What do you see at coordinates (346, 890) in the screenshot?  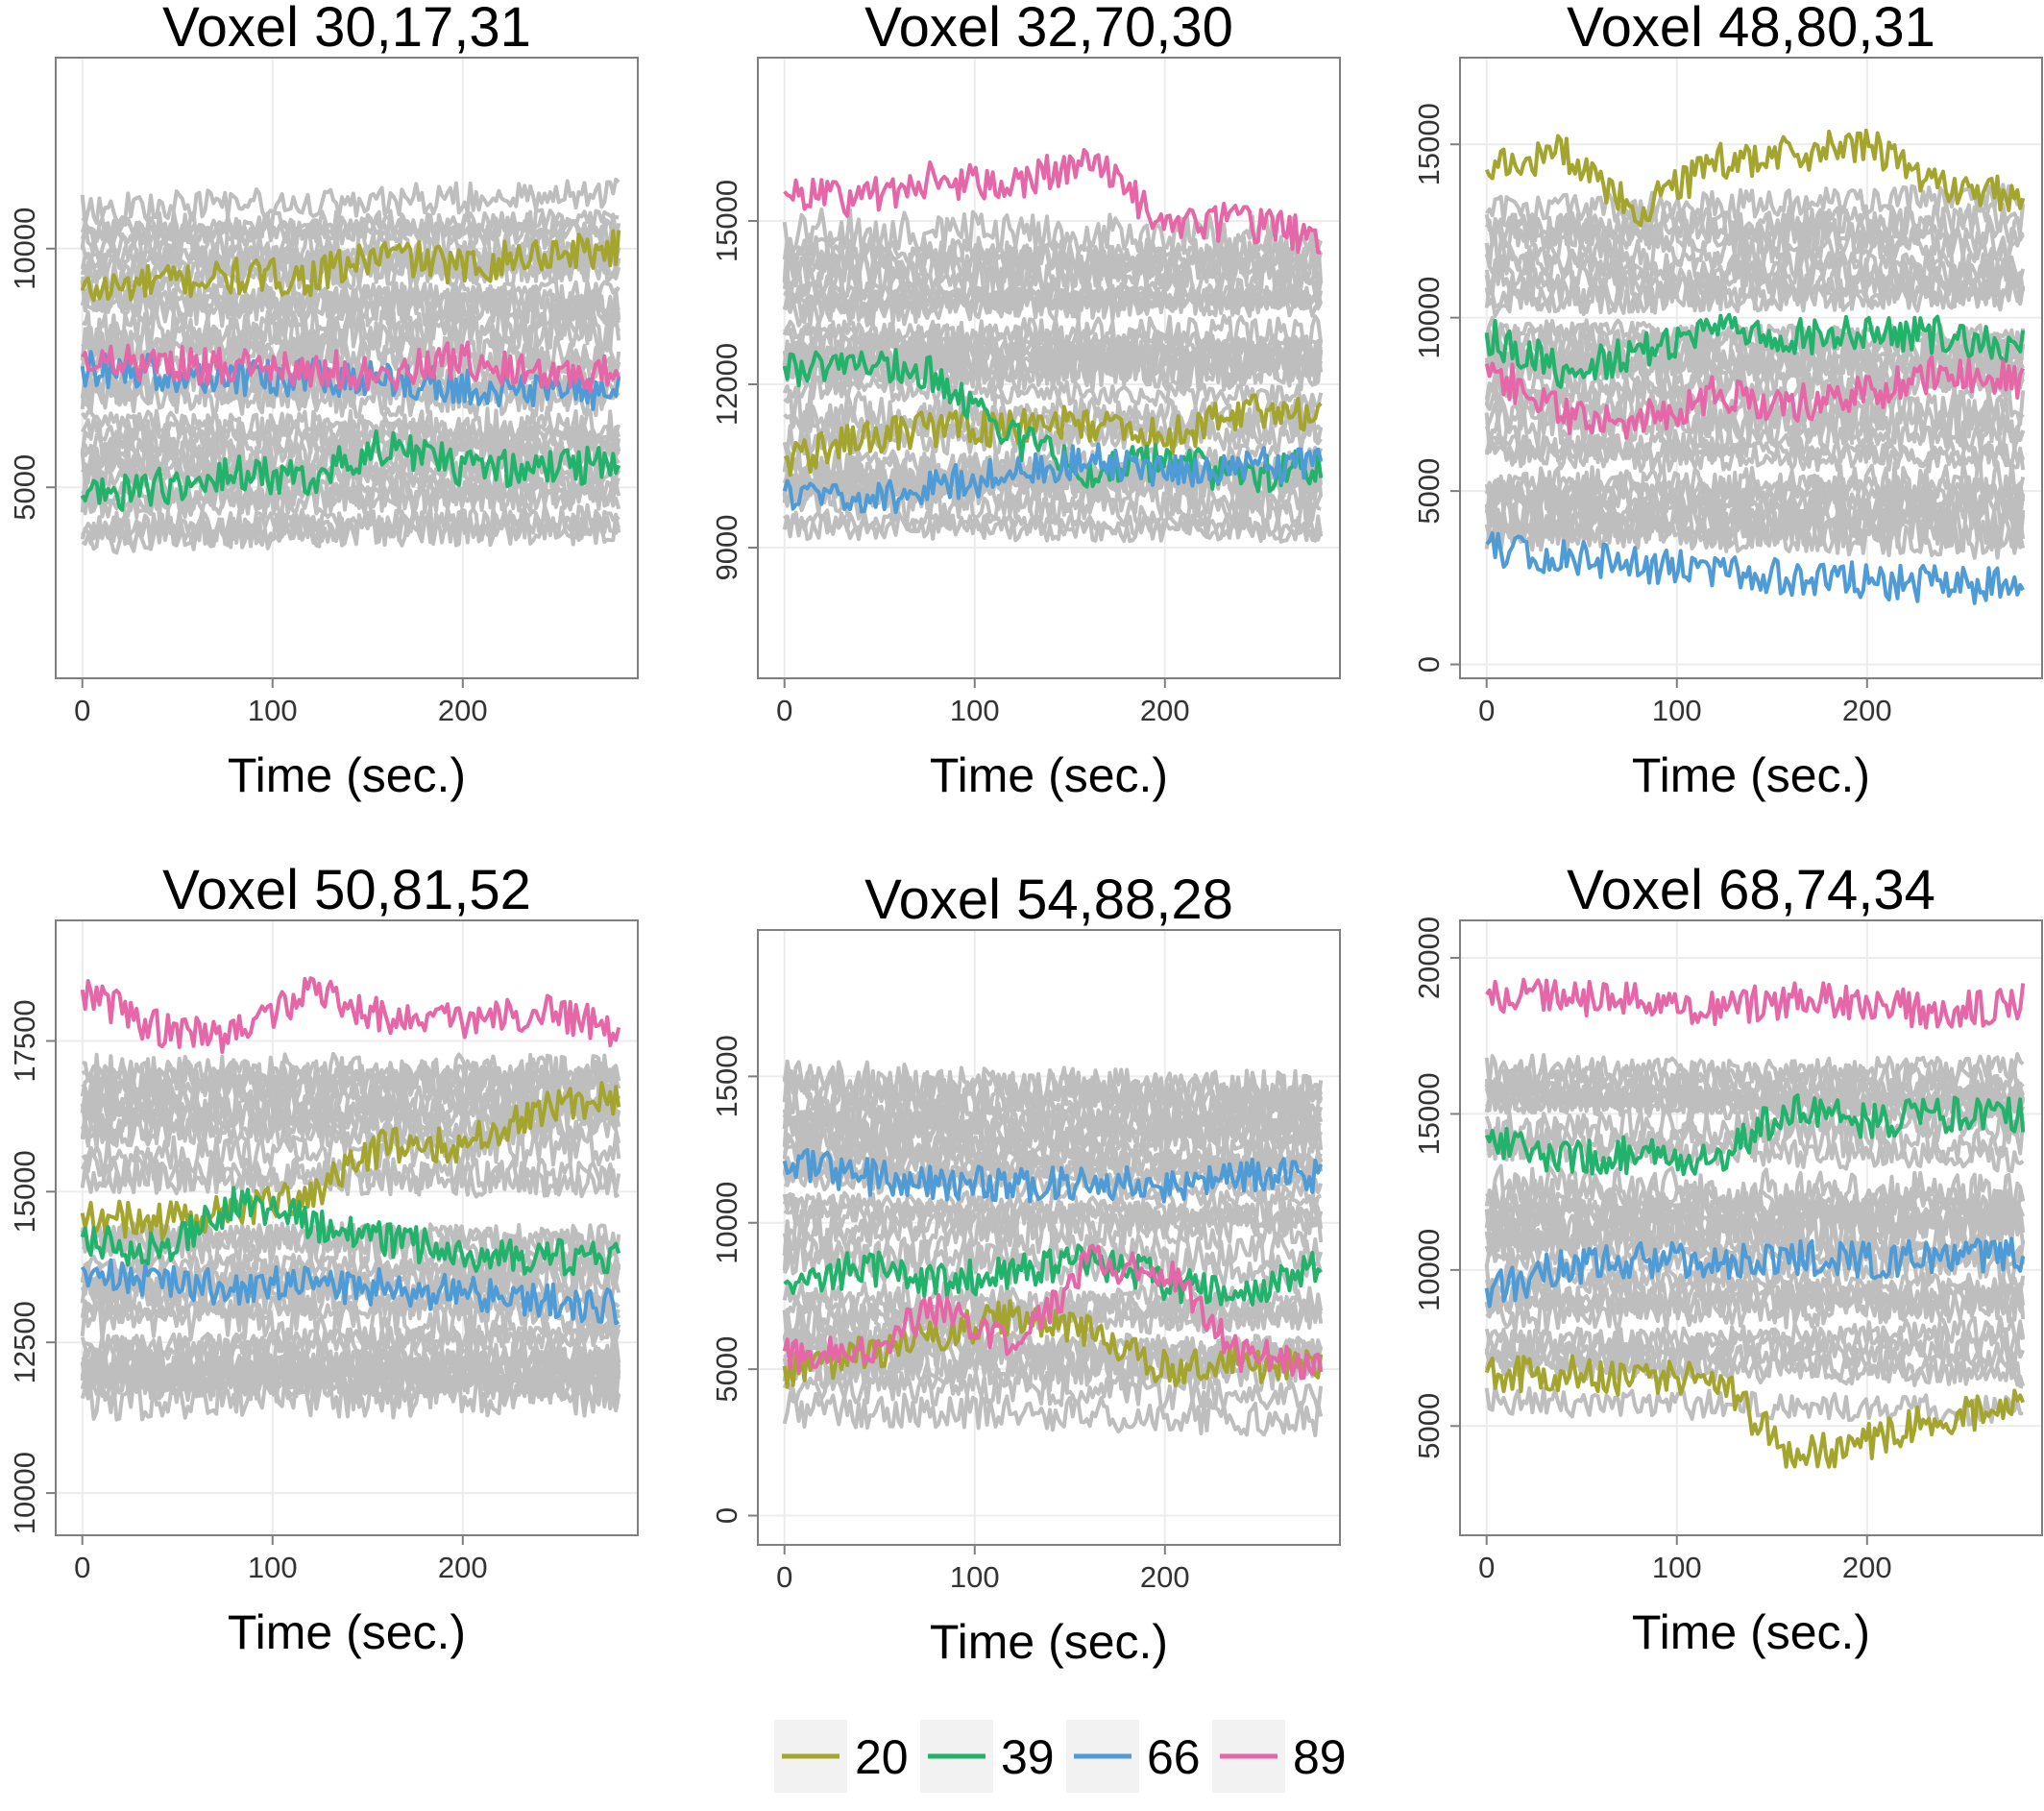 I see `panel-title: Voxel 50,81,52` at bounding box center [346, 890].